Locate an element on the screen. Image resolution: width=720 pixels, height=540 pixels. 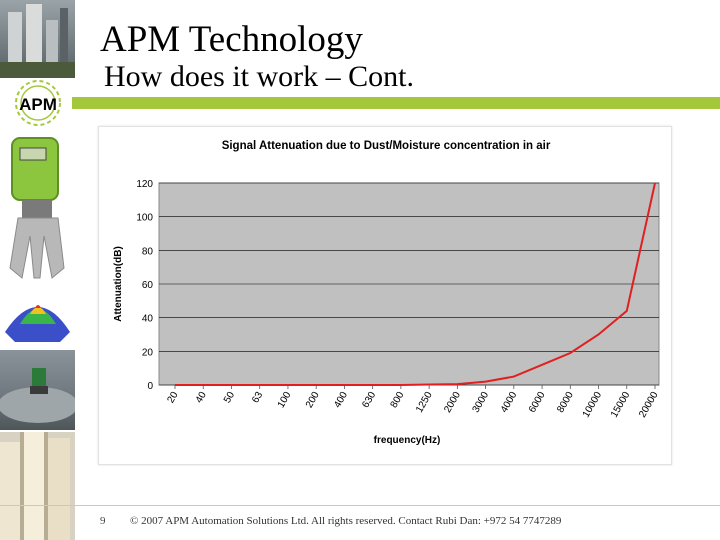
y-tick-label: 60 is located at coordinates (148, 285).